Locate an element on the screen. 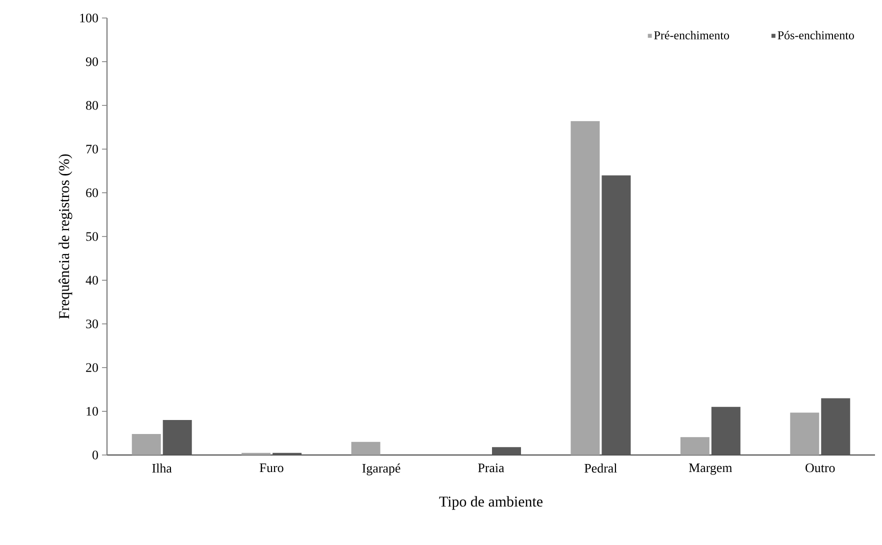 This screenshot has width=882, height=545. y-tick-label: 50 is located at coordinates (92, 236).